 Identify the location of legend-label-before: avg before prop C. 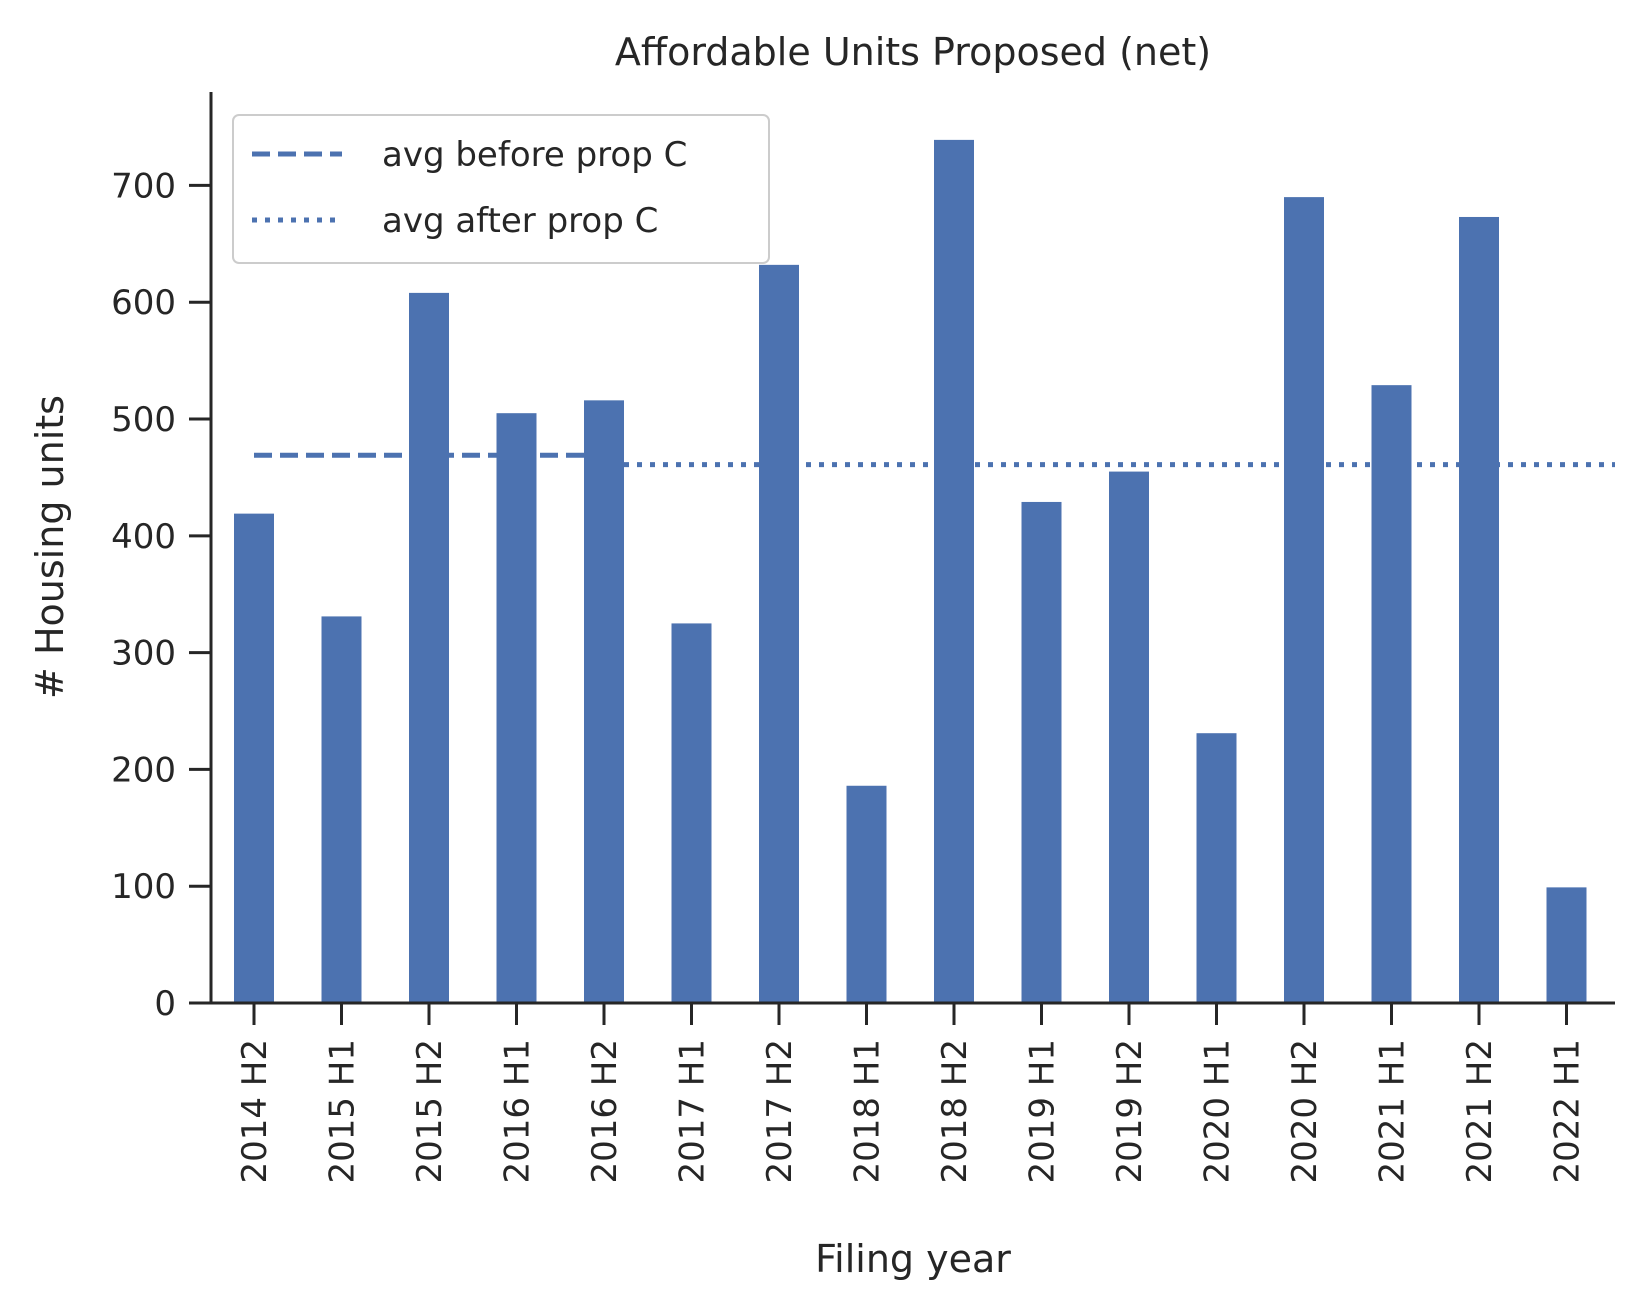
(534, 155).